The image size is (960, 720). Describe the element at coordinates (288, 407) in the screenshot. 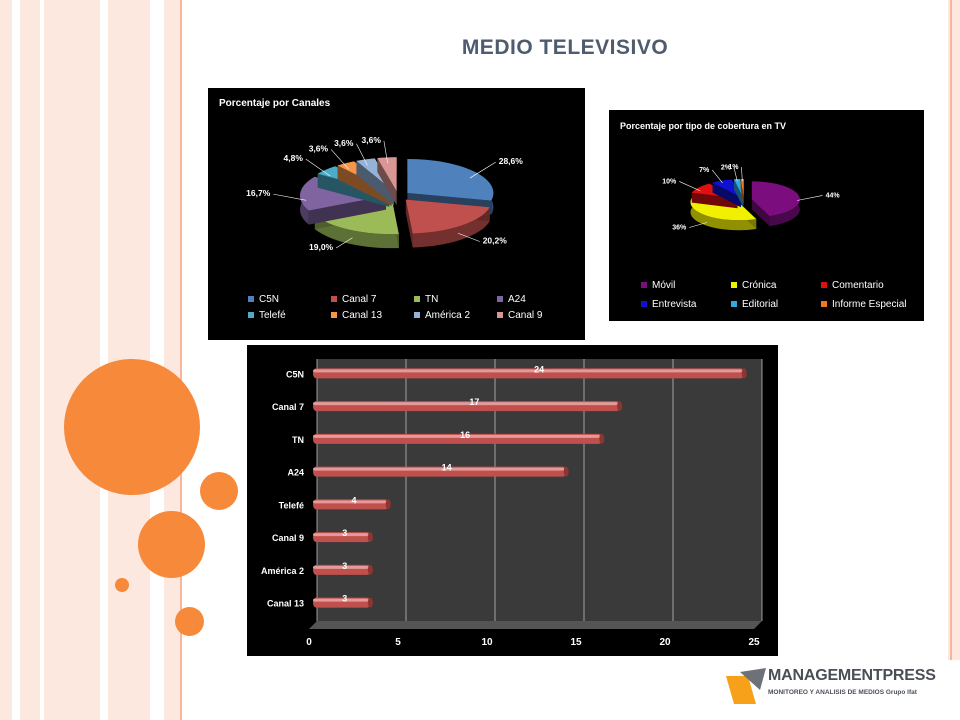

I see `bar-category-label-1: Canal 7` at that location.